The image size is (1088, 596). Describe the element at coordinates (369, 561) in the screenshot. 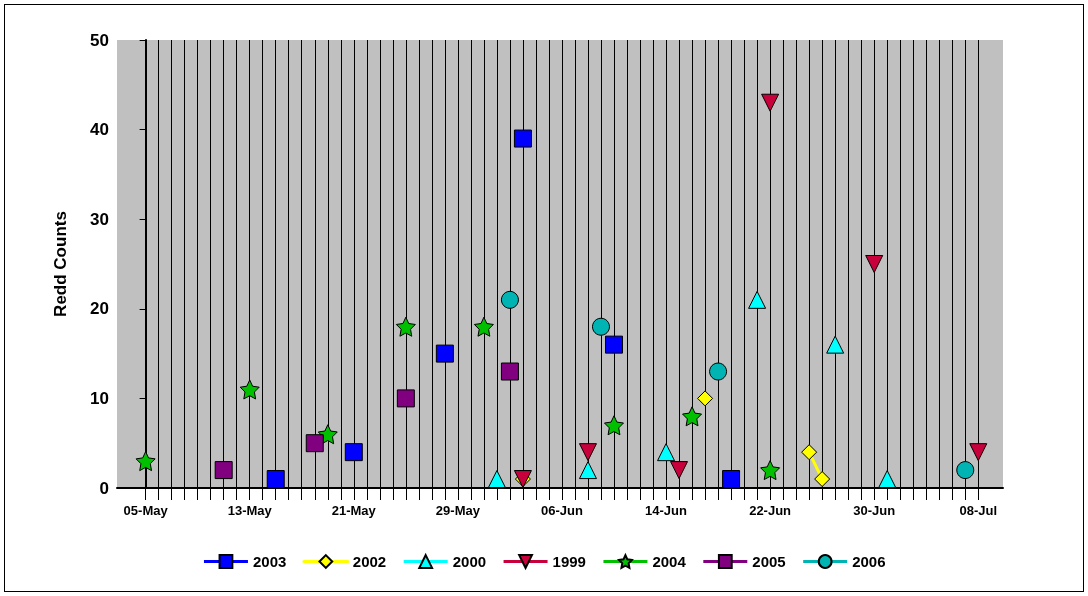

I see `legend-label: 2002` at that location.